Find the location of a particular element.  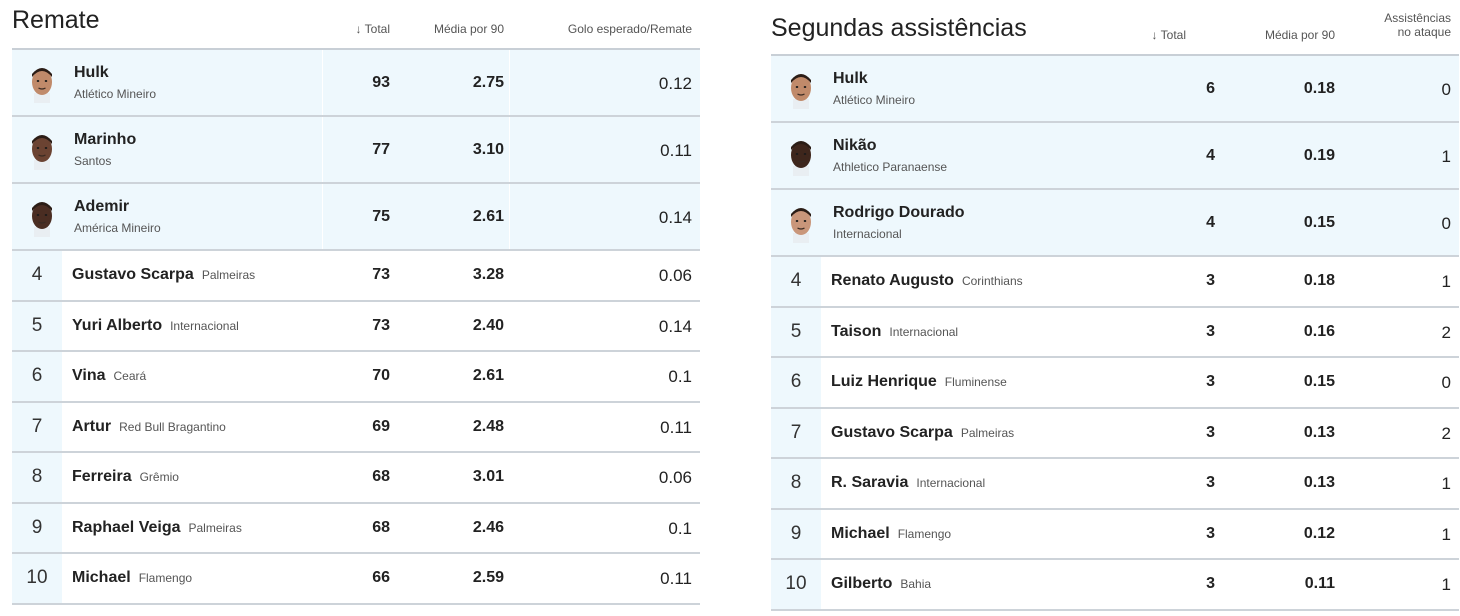

table-row: 10 Michael Flamengo 66 2.59 0.11 is located at coordinates (356, 579).